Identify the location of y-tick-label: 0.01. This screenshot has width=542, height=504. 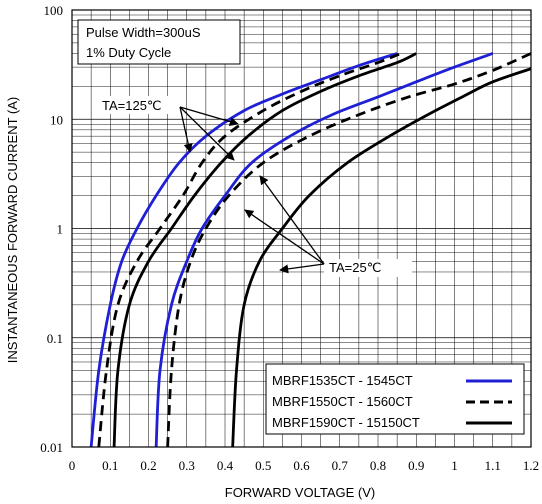
(51, 447).